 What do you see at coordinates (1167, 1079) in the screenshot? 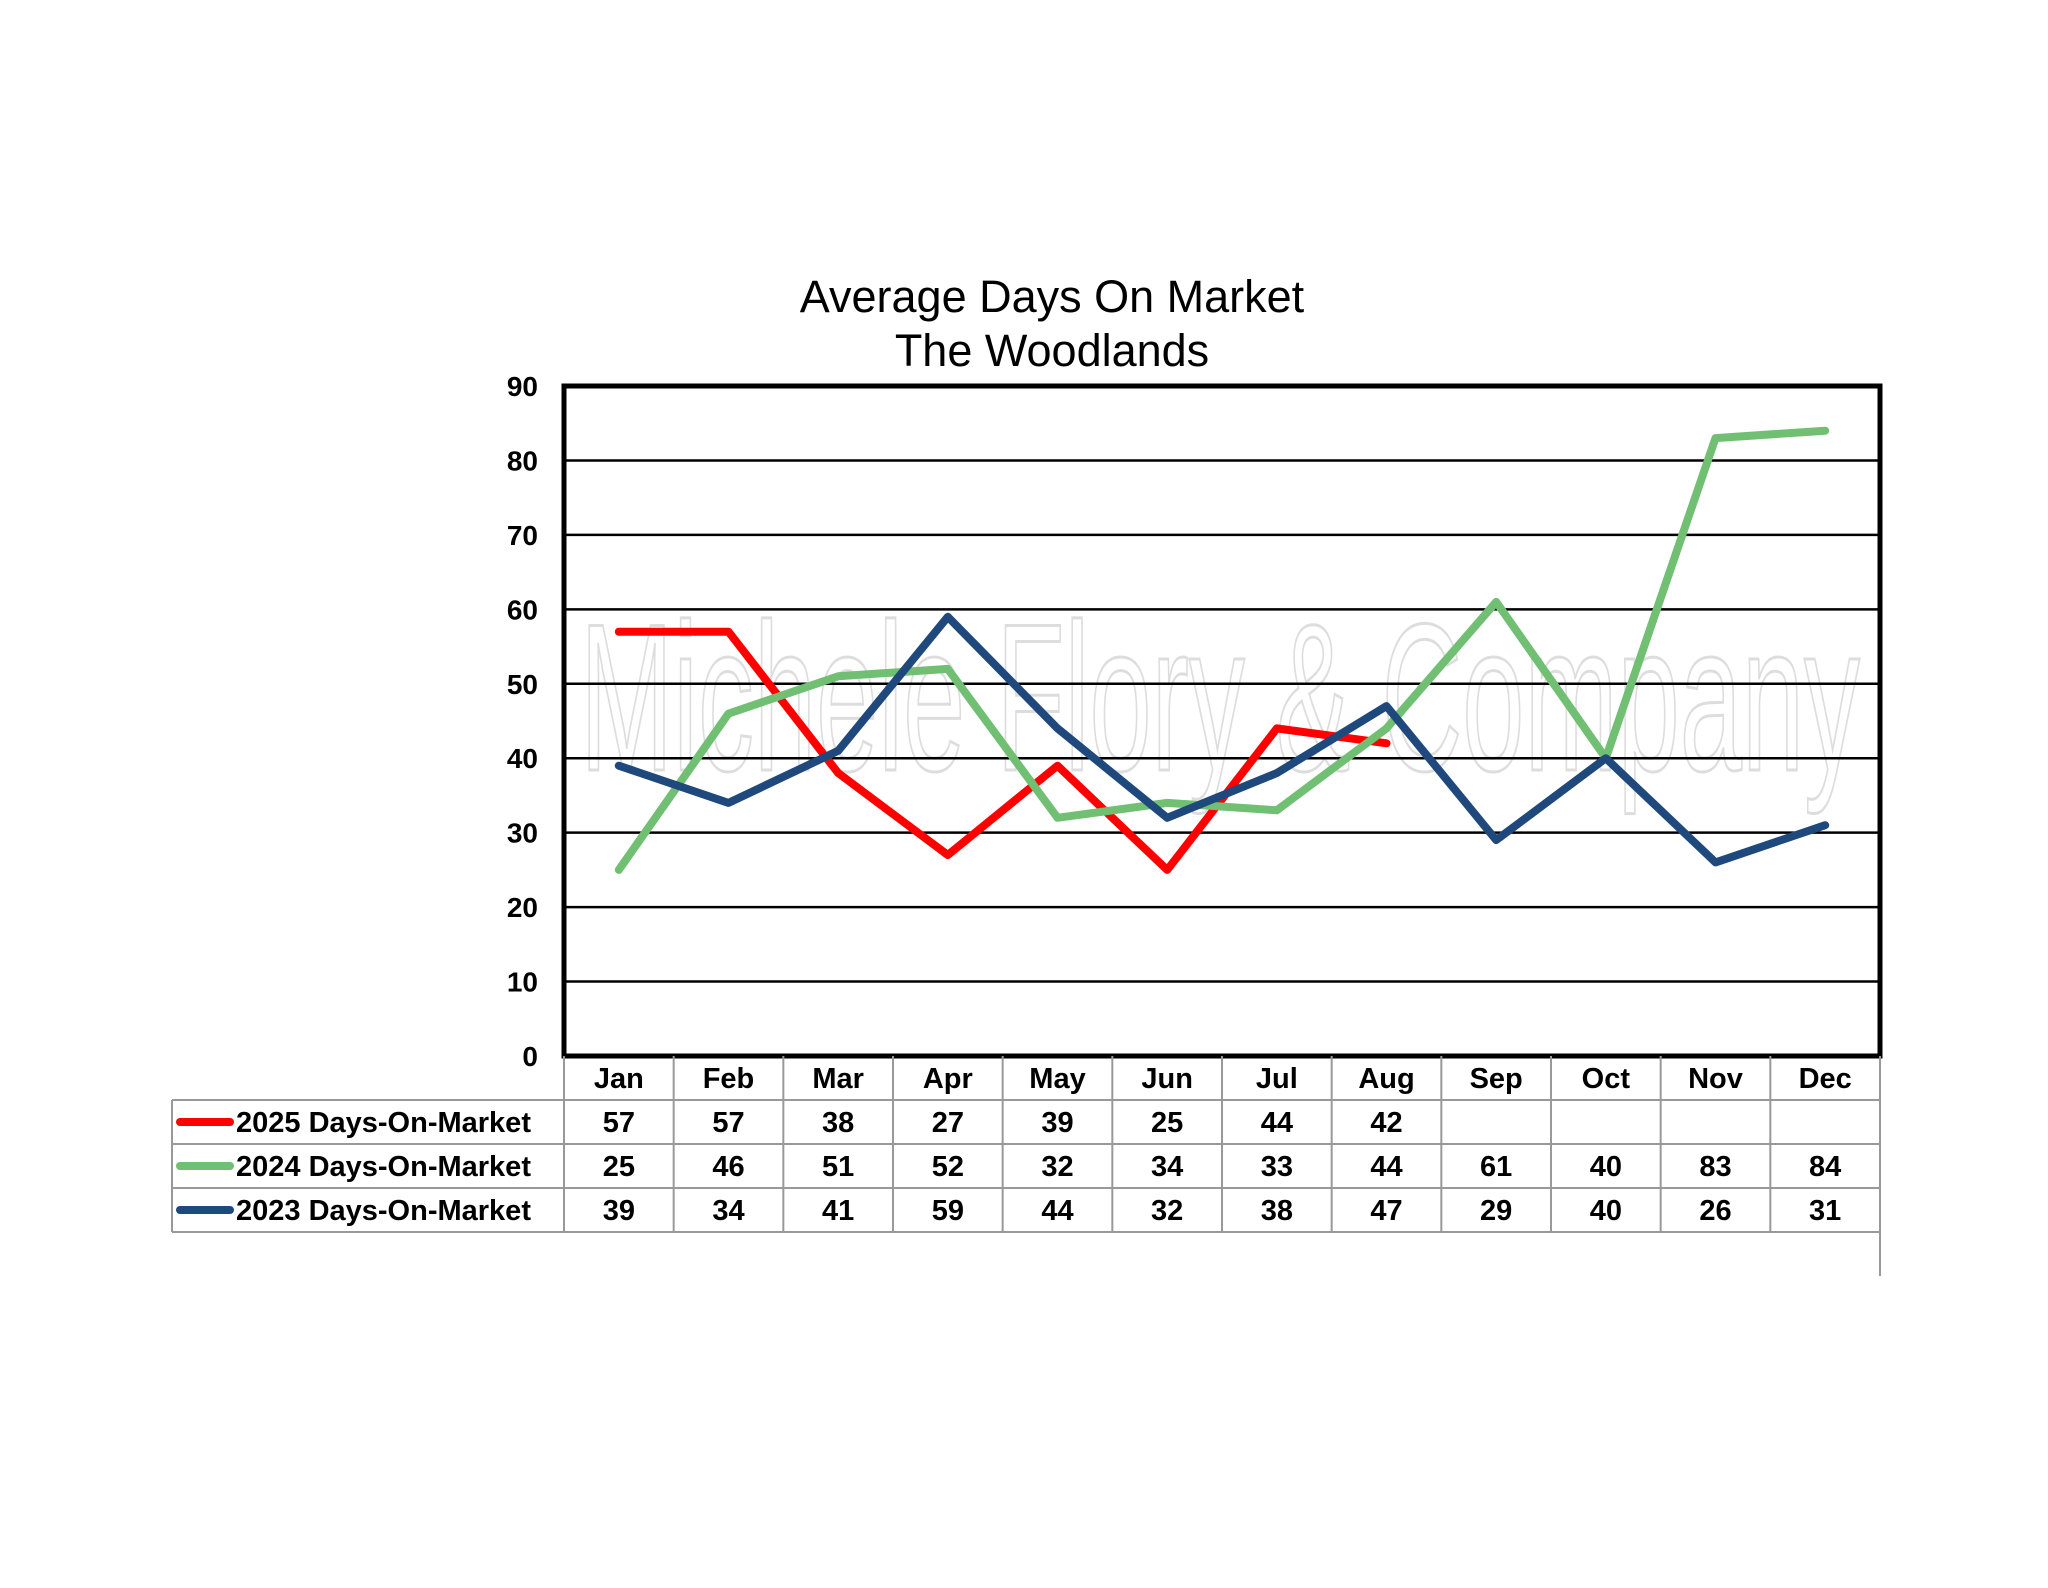
I see `x-tick-label: Jun` at bounding box center [1167, 1079].